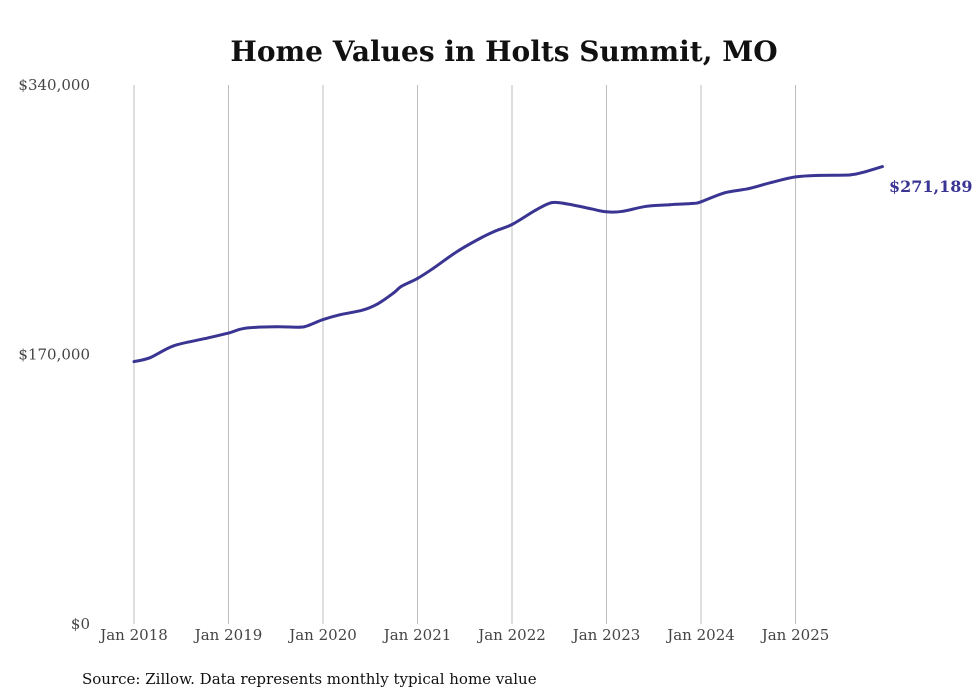  I want to click on x-tick-label-6: Jan 2024, so click(700, 635).